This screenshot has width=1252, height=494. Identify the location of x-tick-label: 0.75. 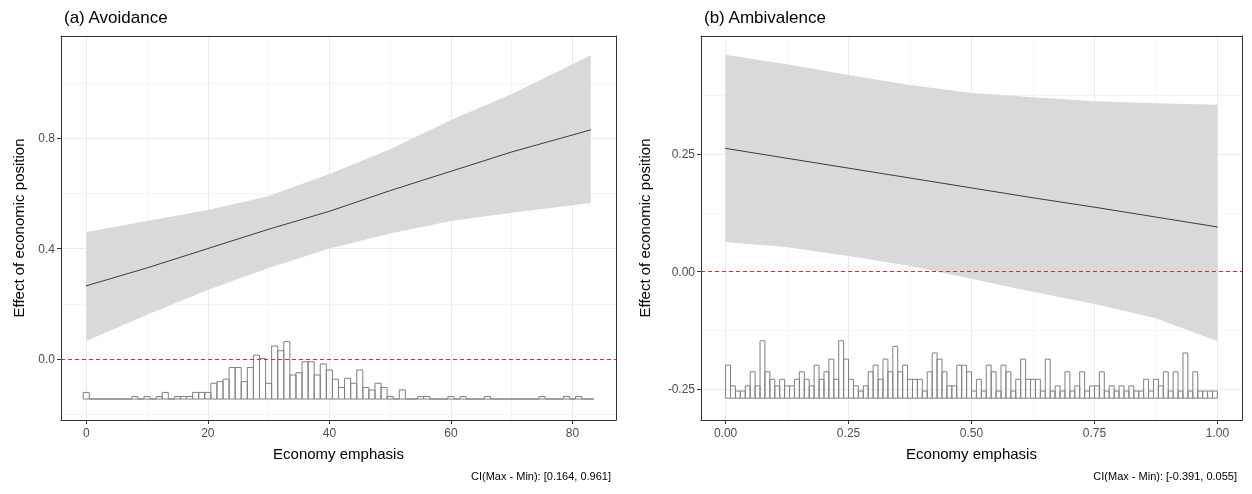
(1094, 433).